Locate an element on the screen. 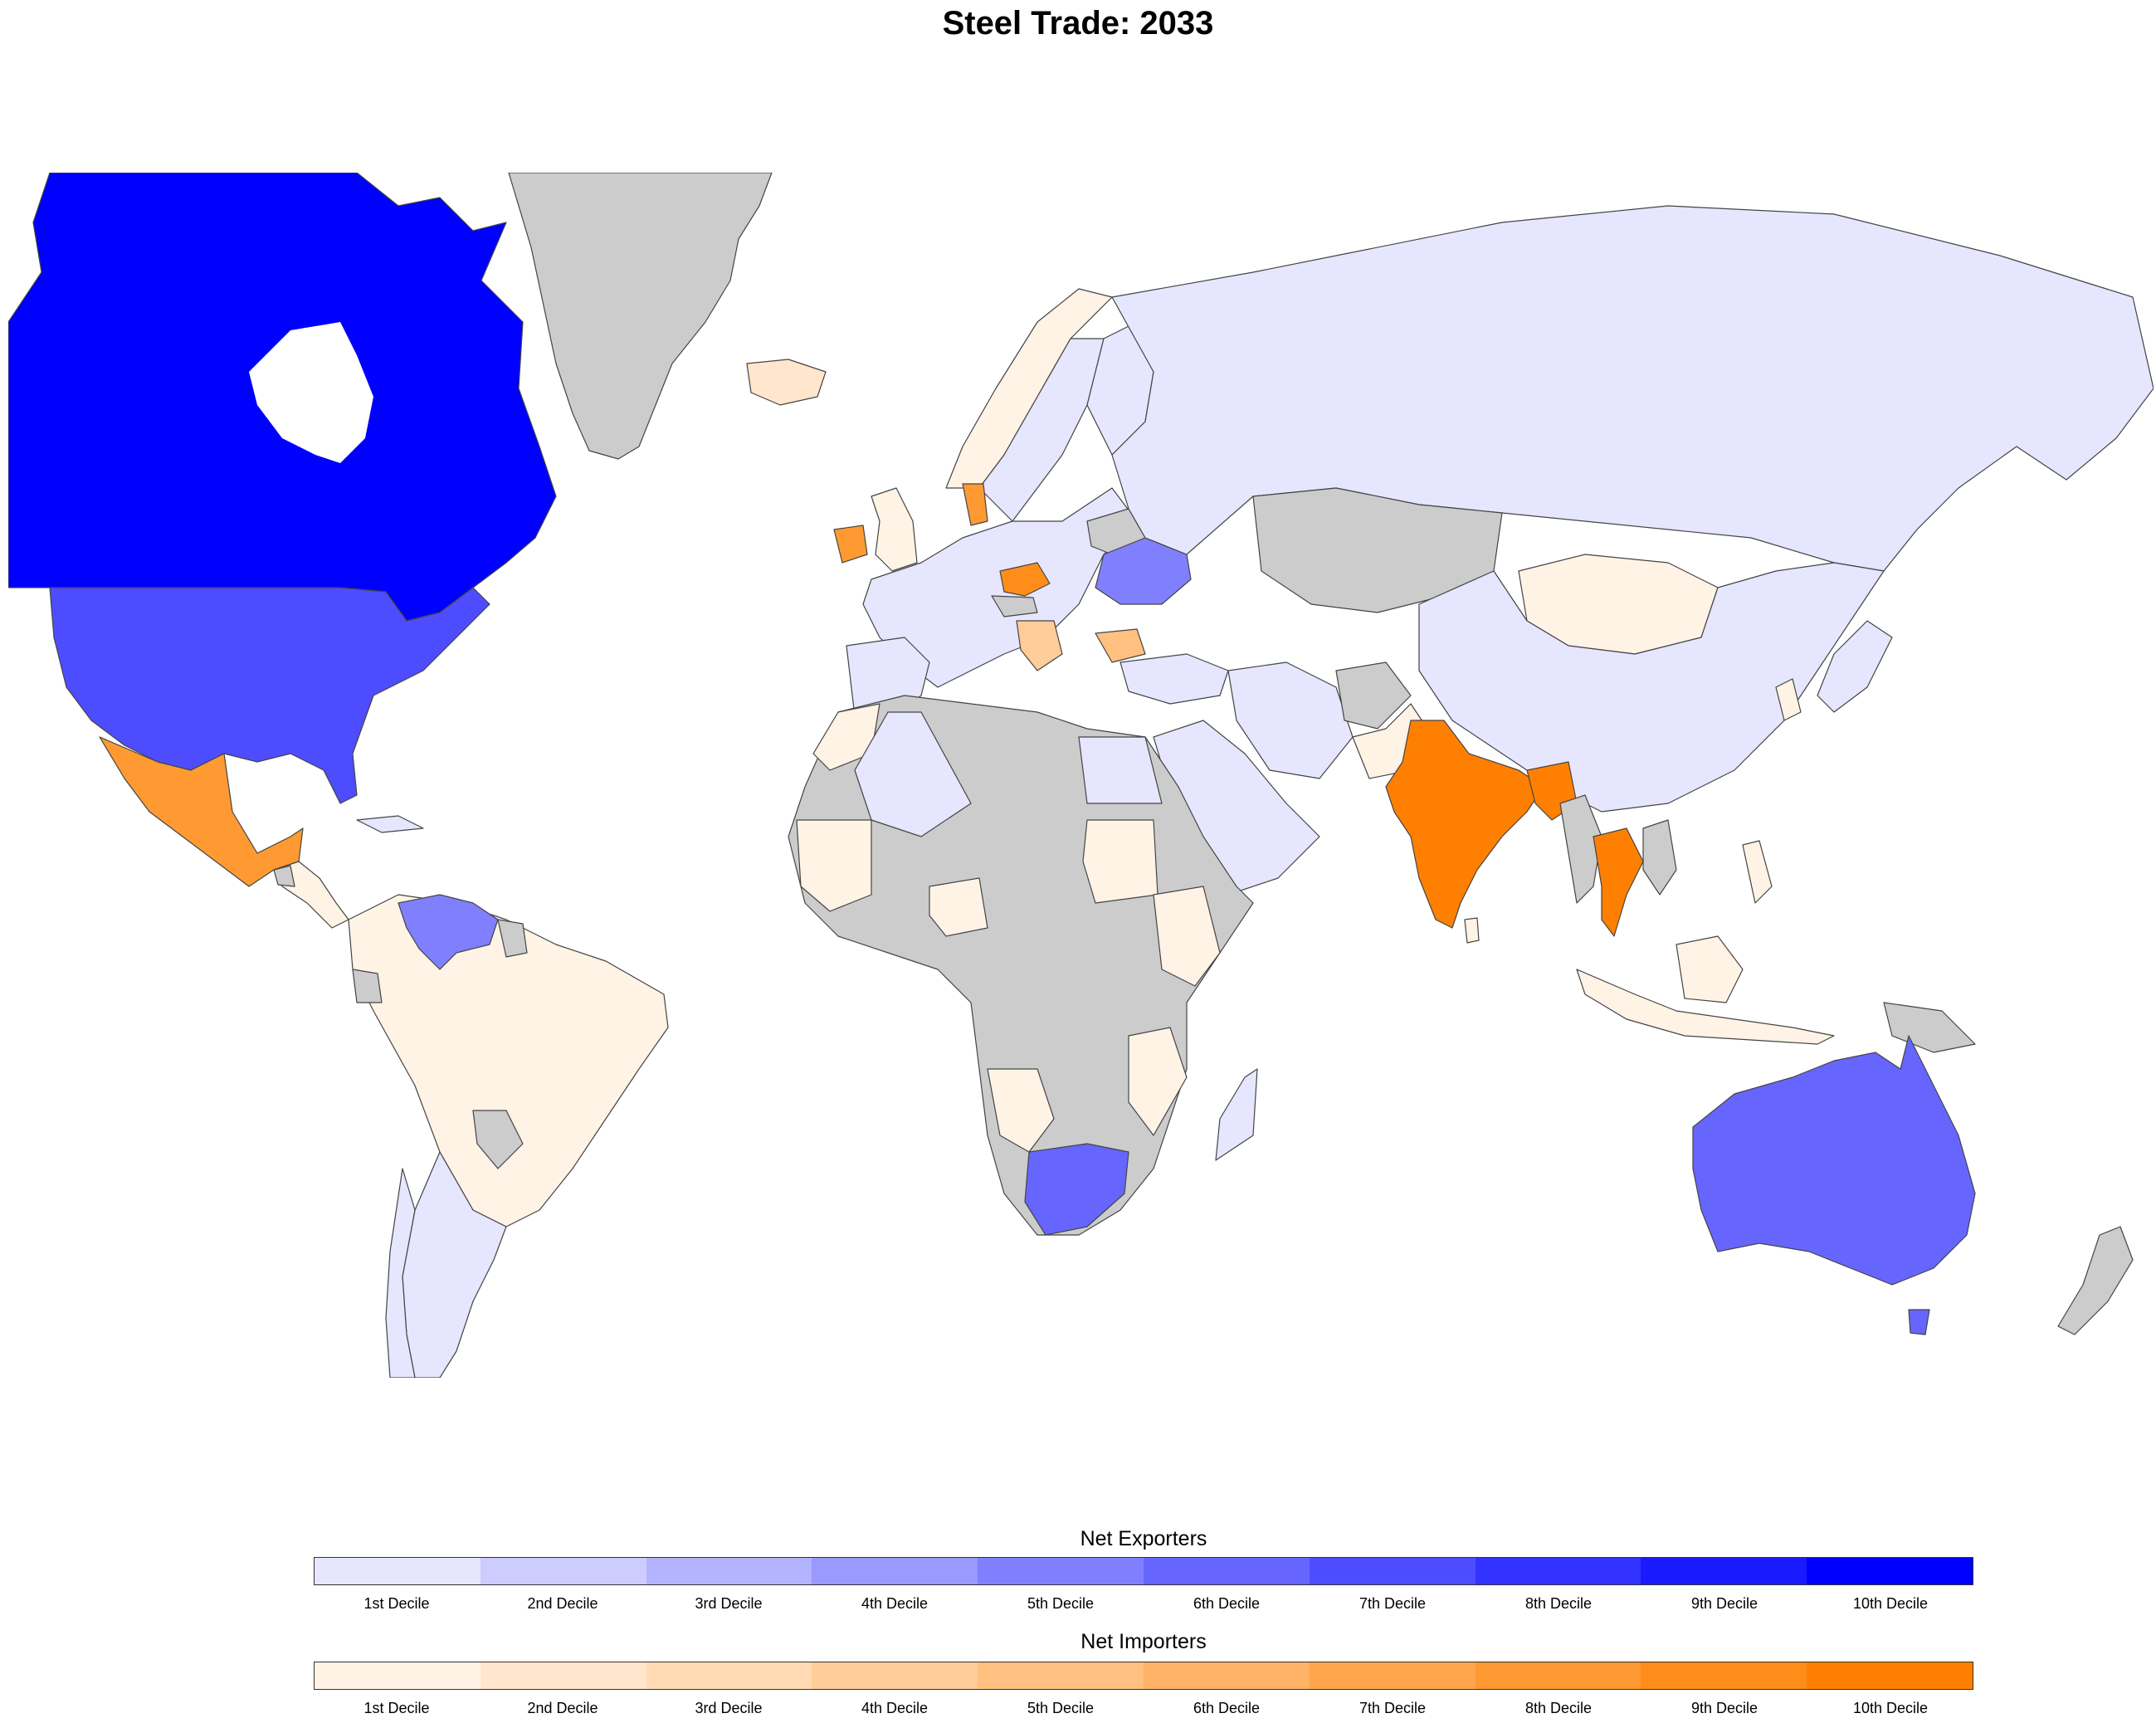  exporters-label-2: 2nd Decile is located at coordinates (563, 1603).